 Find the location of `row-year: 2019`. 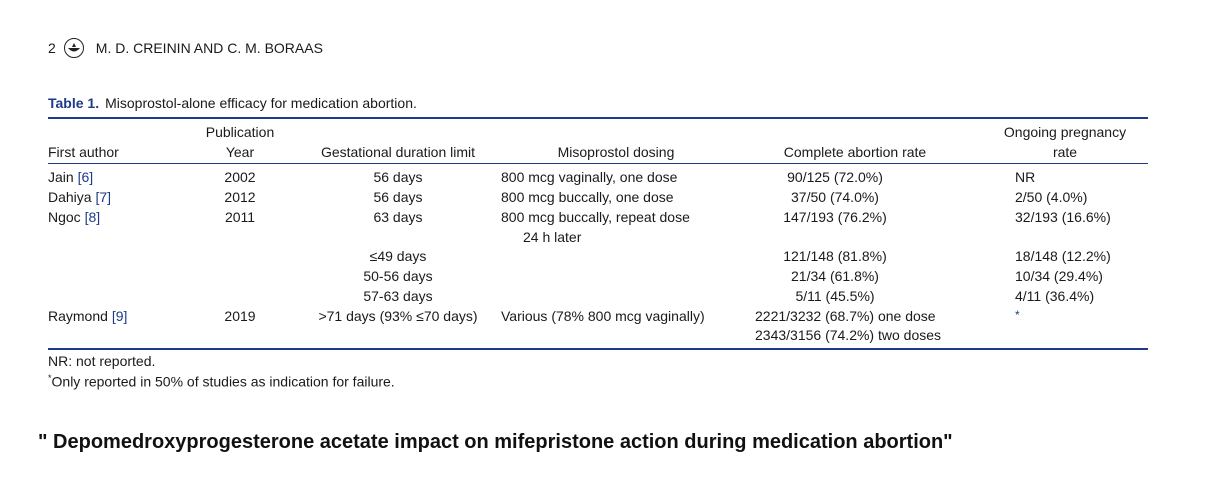

row-year: 2019 is located at coordinates (240, 316).